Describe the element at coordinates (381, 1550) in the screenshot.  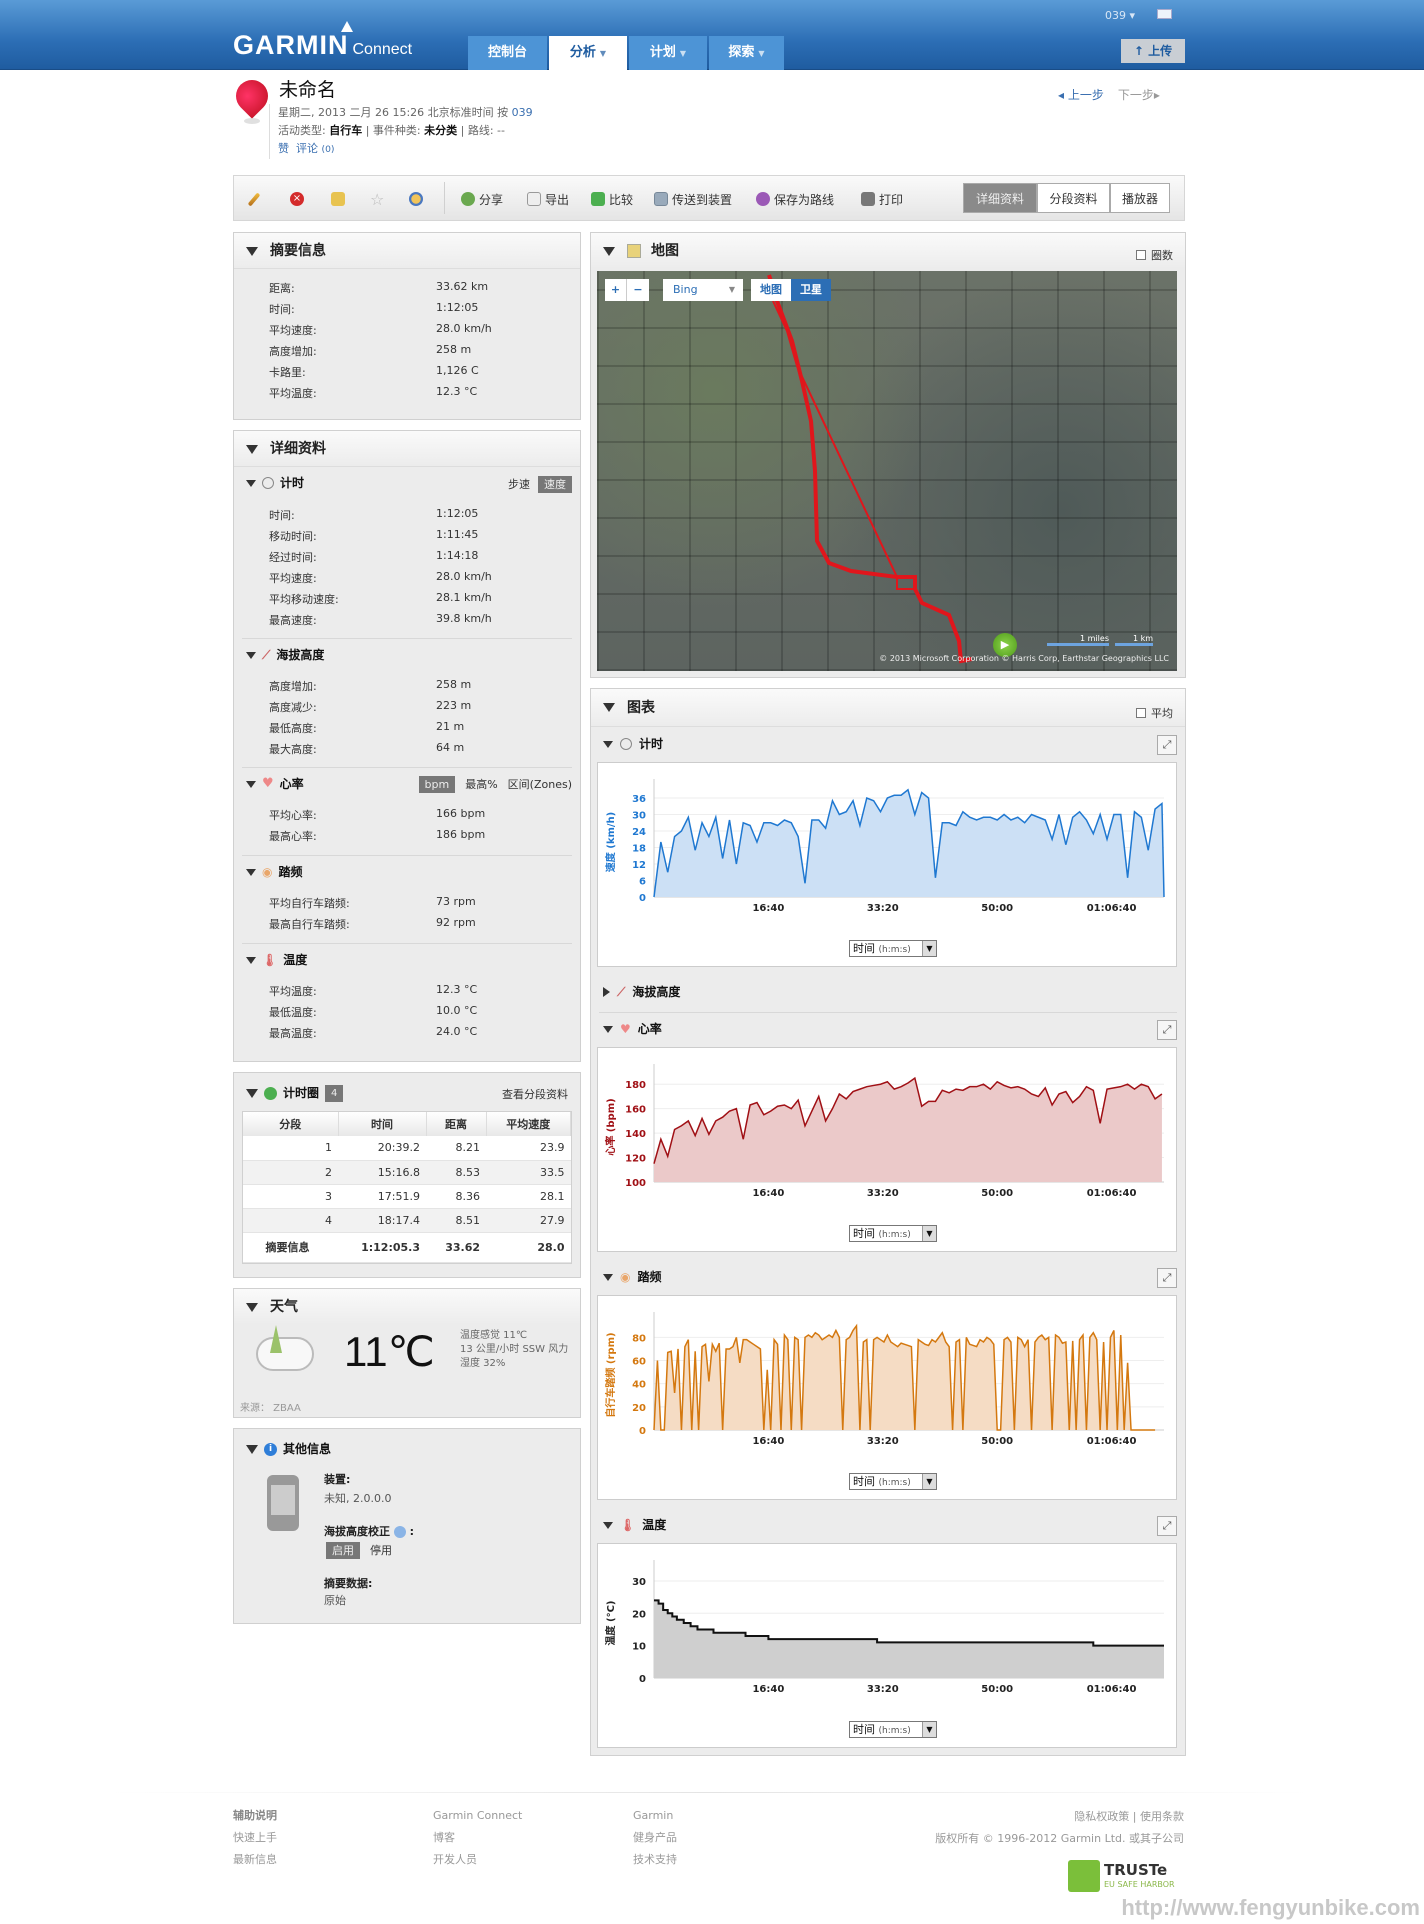
I see `disable-toggle: 停用` at that location.